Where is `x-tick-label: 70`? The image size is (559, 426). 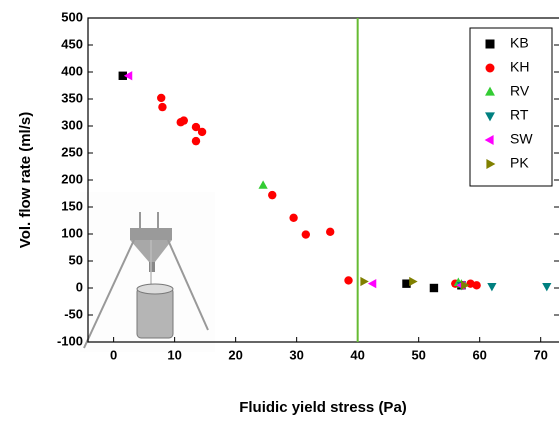 x-tick-label: 70 is located at coordinates (540, 354).